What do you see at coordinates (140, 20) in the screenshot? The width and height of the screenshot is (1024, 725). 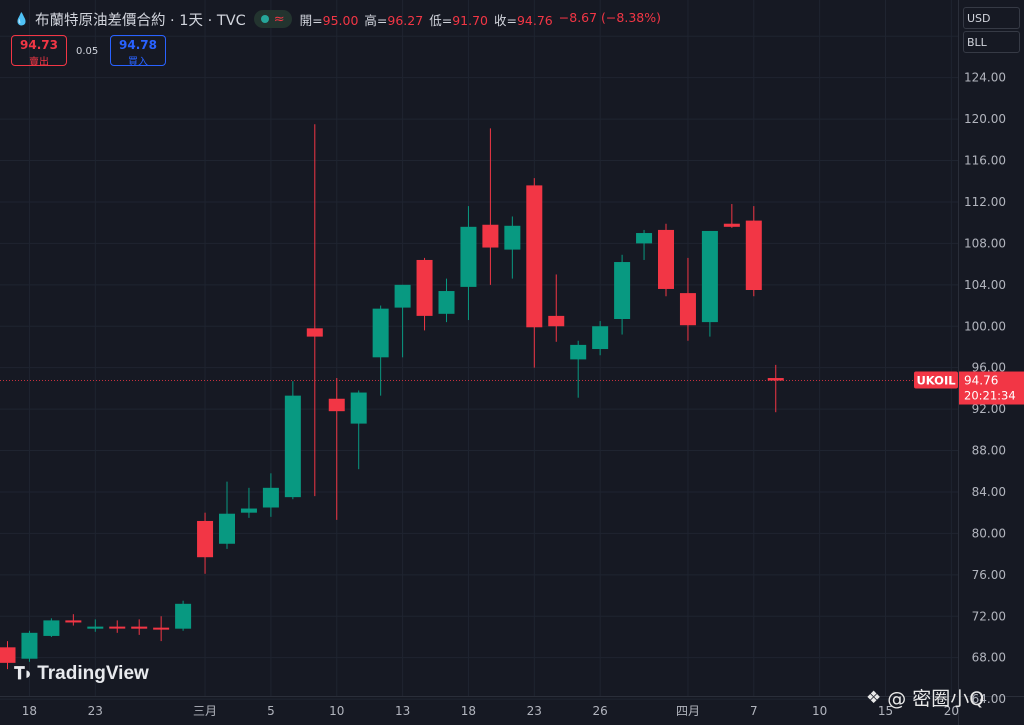 I see `symbol-title: 布蘭特原油差價合約 · 1天 · TVC` at bounding box center [140, 20].